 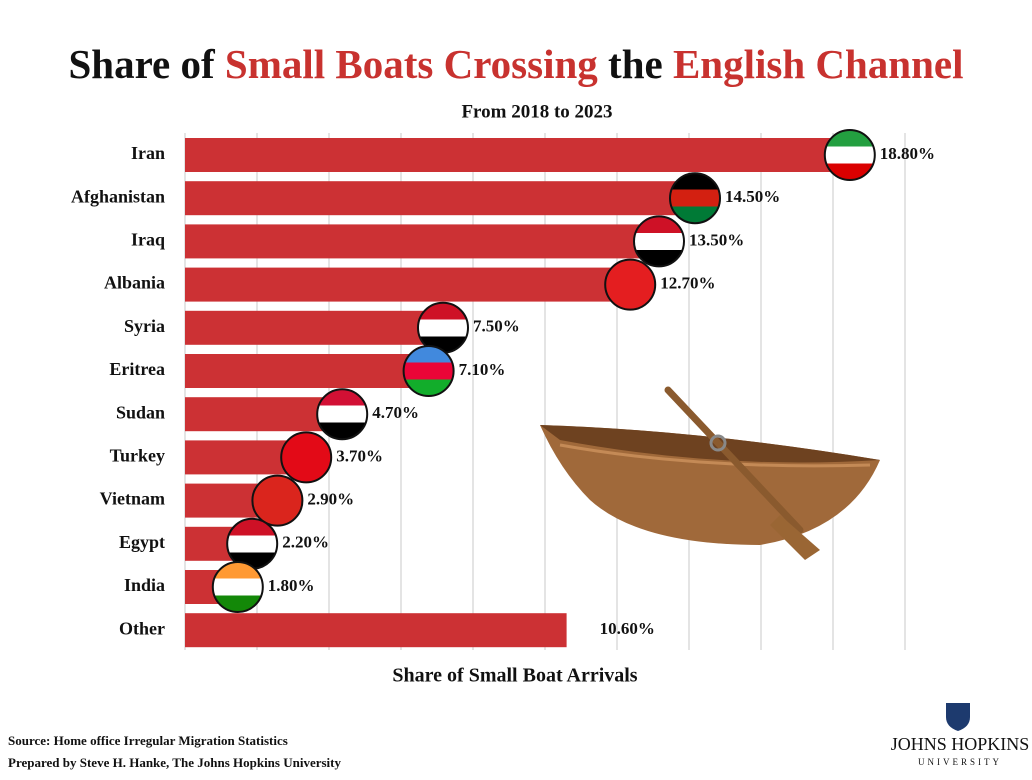 I want to click on value-label: 2.20%, so click(x=305, y=542).